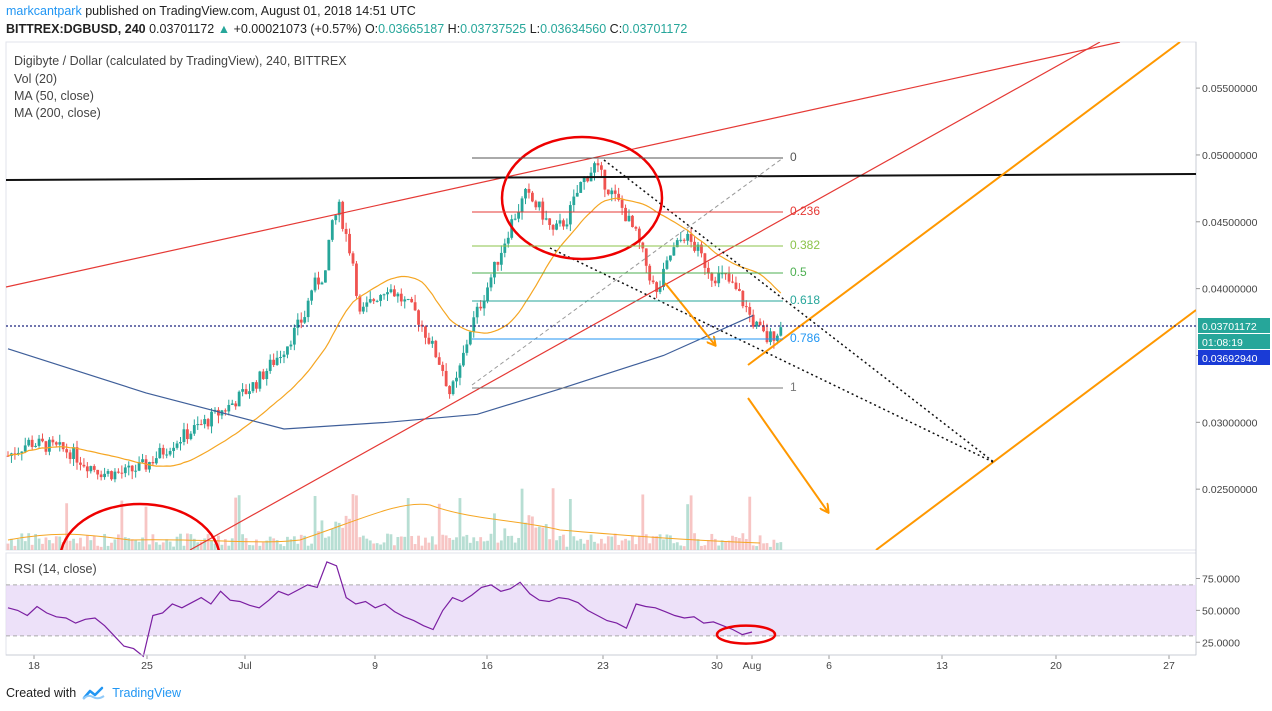 The image size is (1272, 711). Describe the element at coordinates (582, 198) in the screenshot. I see `top-ellipse` at that location.